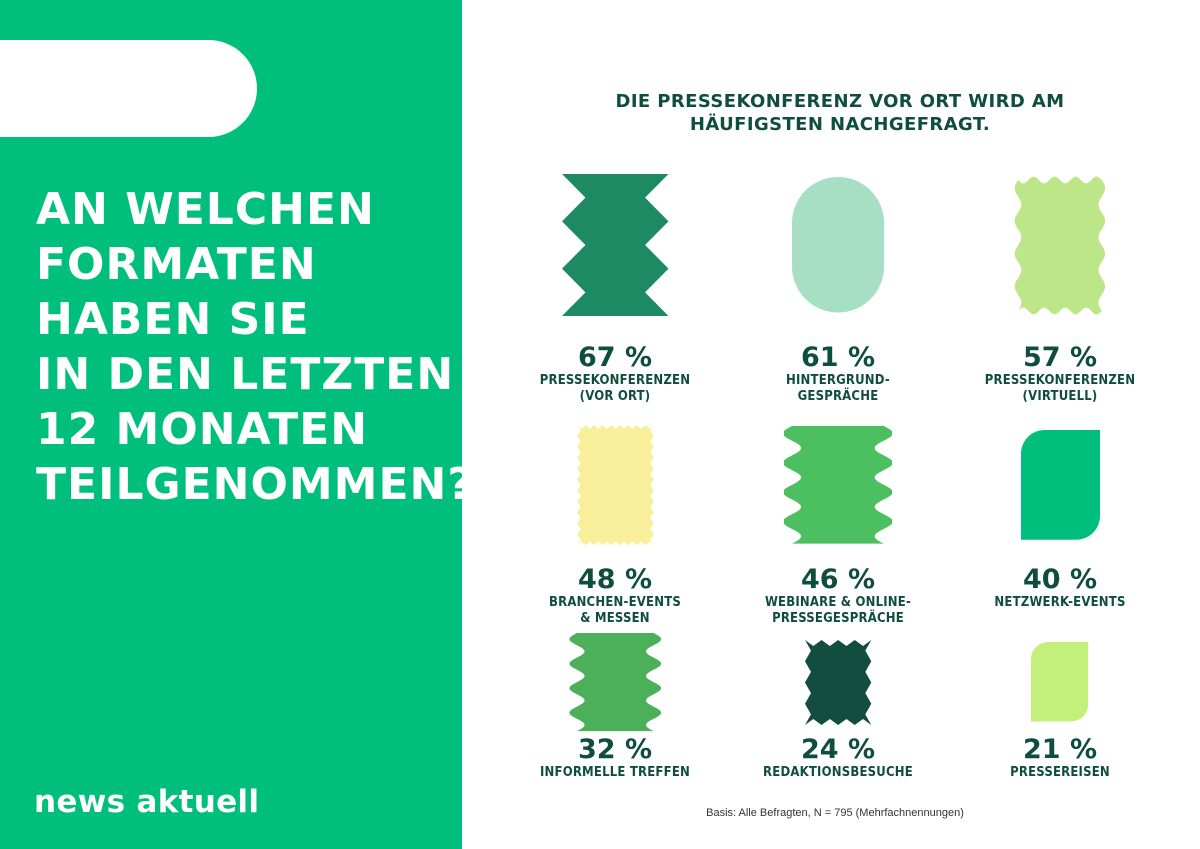 The width and height of the screenshot is (1200, 849). I want to click on question-line: TEILGENOMMEN?, so click(255, 484).